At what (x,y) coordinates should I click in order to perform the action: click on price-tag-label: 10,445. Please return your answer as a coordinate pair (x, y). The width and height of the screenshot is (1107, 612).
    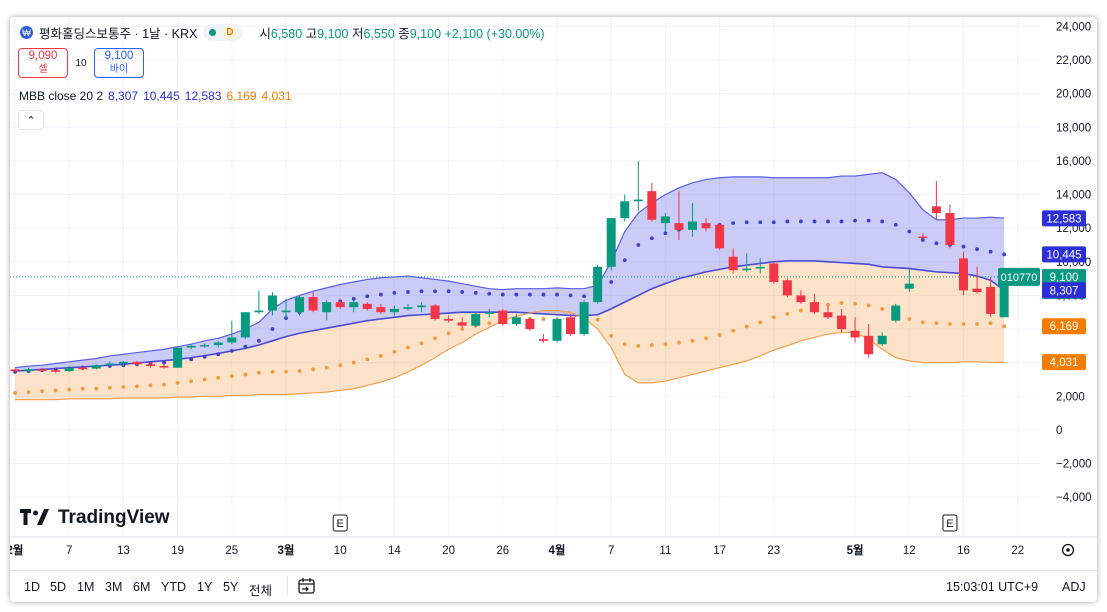
    Looking at the image, I should click on (1063, 255).